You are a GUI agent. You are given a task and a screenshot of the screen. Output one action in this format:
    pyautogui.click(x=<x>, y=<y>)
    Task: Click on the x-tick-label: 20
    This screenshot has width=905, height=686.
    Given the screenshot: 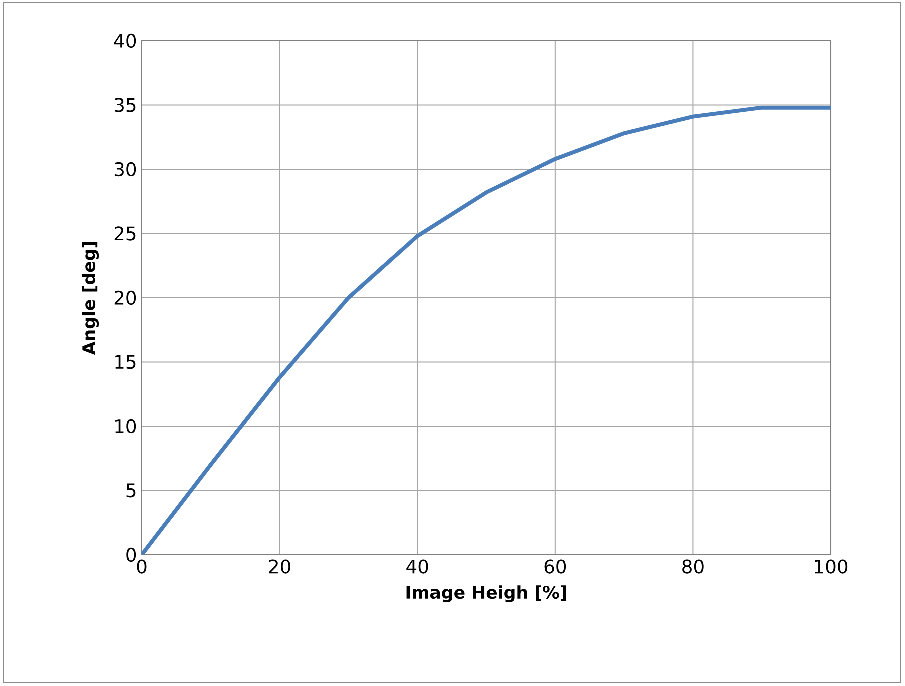 What is the action you would take?
    pyautogui.click(x=279, y=567)
    